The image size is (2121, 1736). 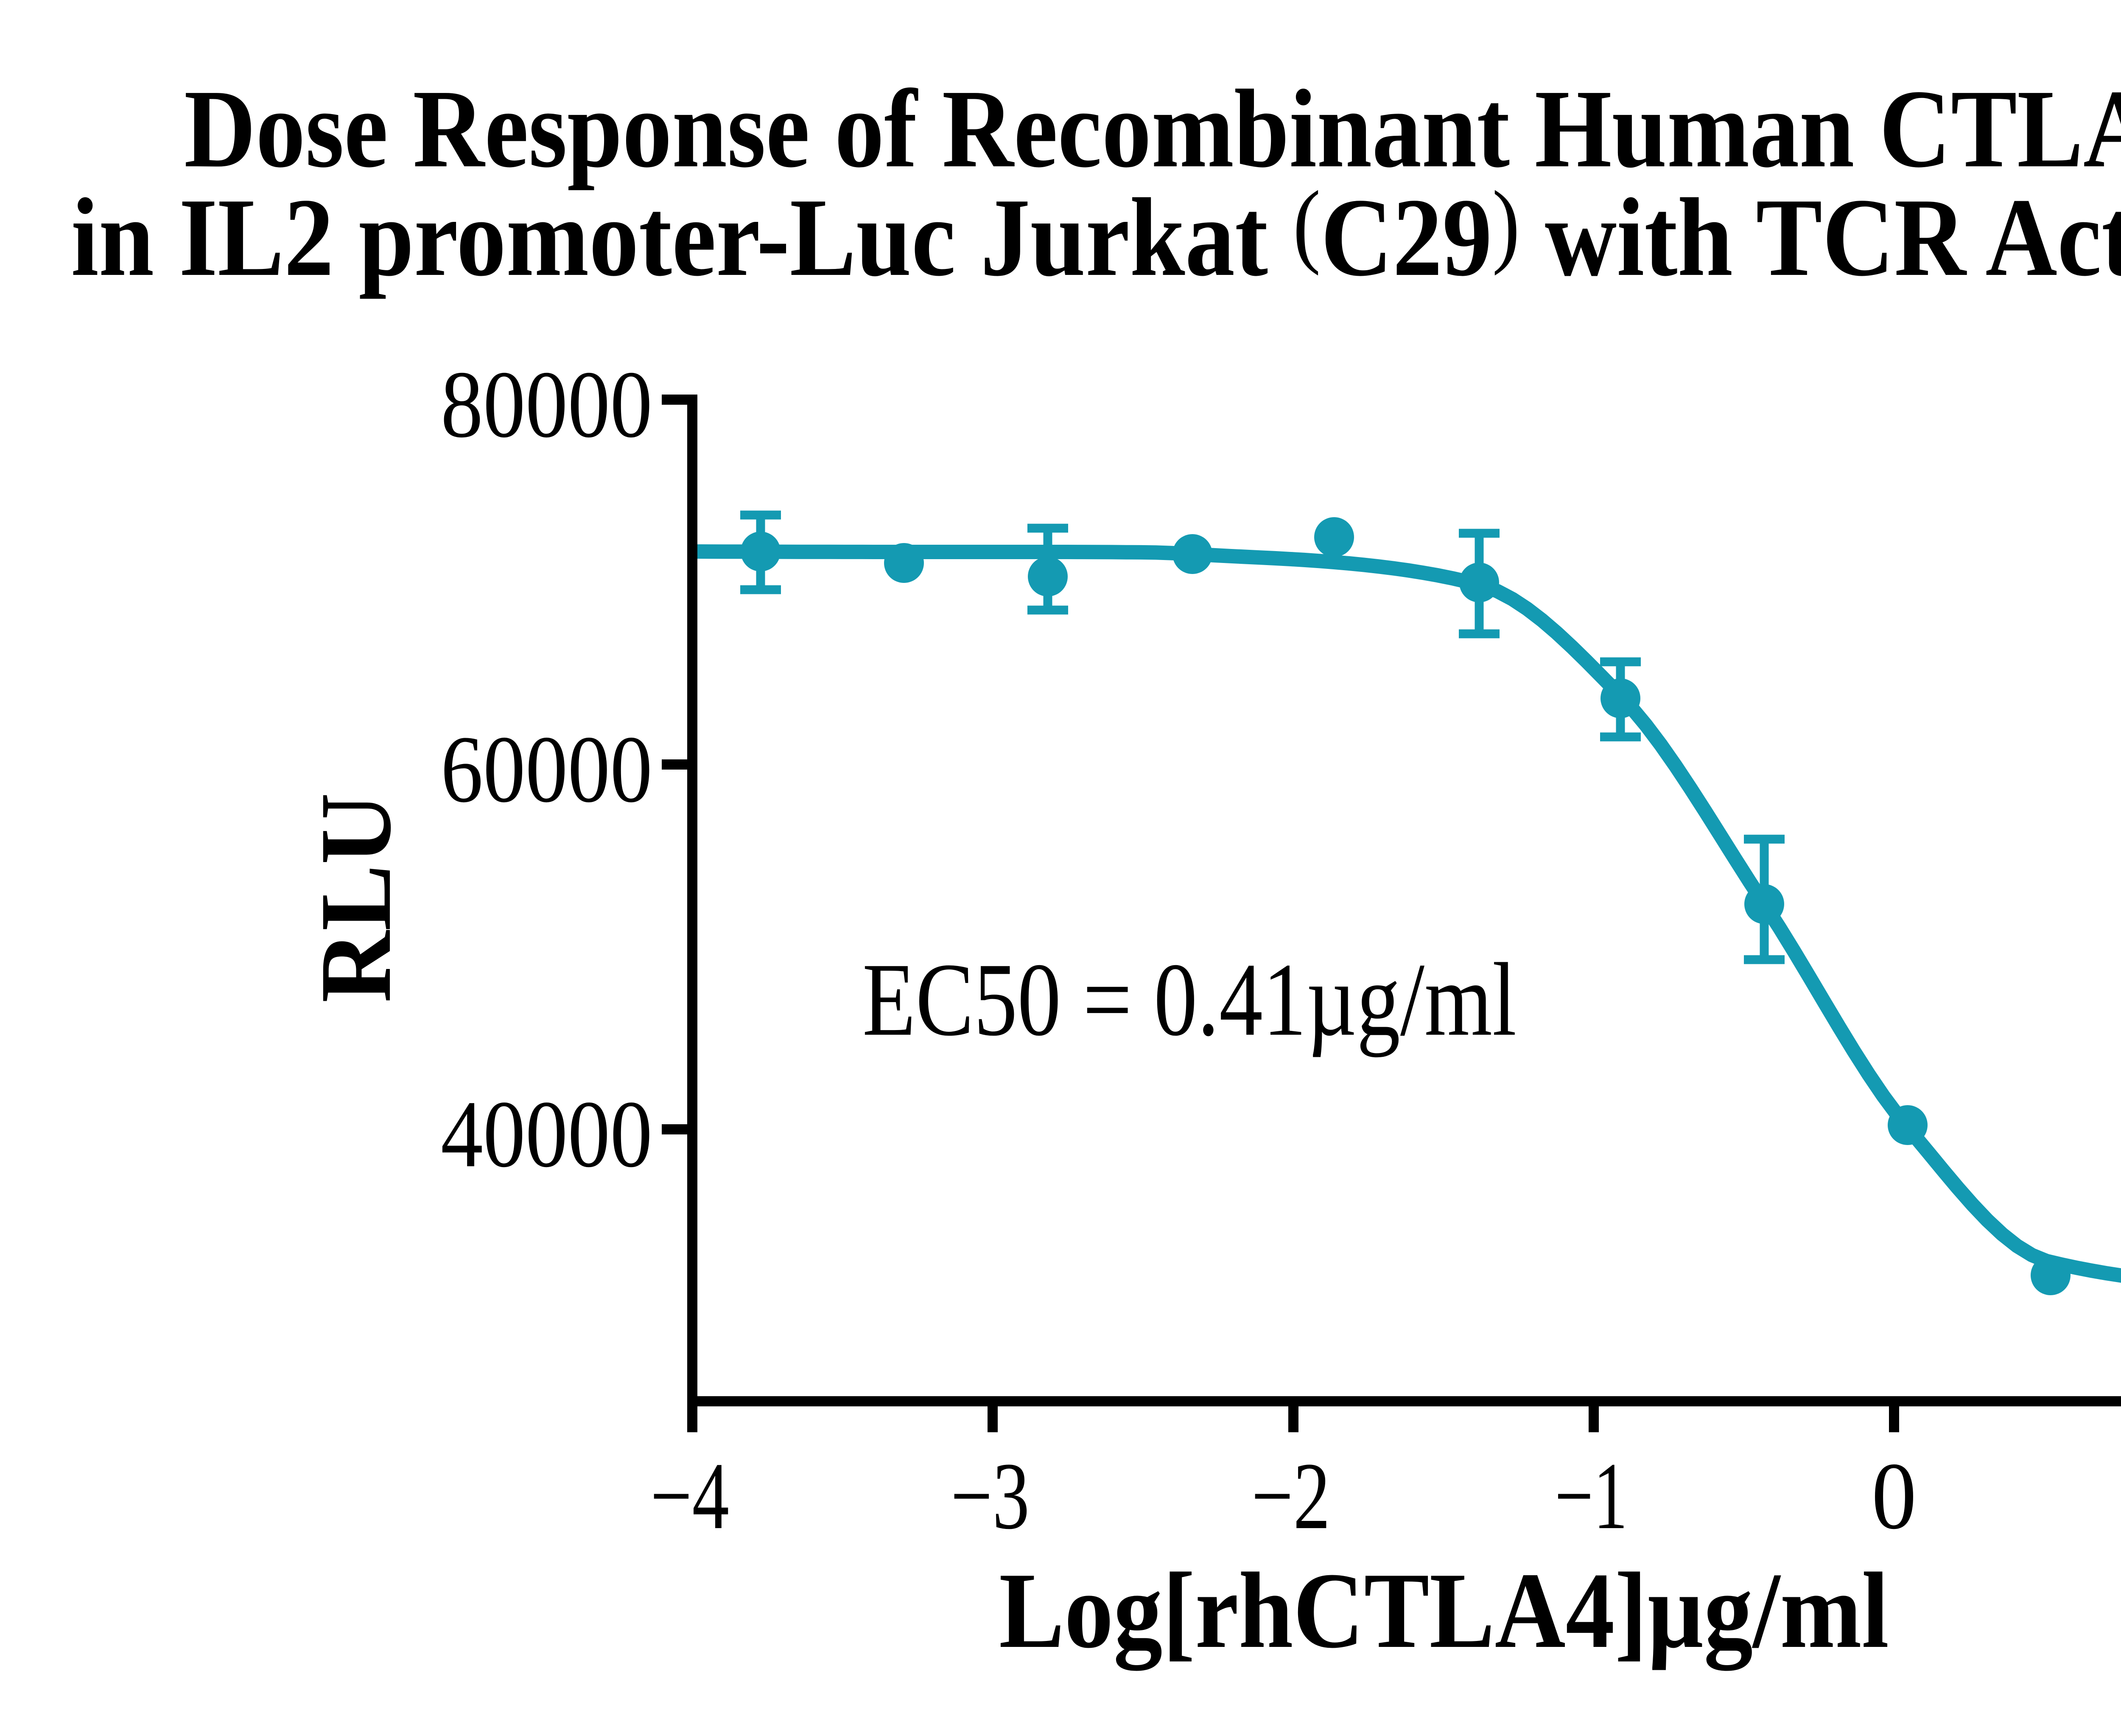 I want to click on svg-text: EC50 = 0.41µg/ml, so click(x=1189, y=1000).